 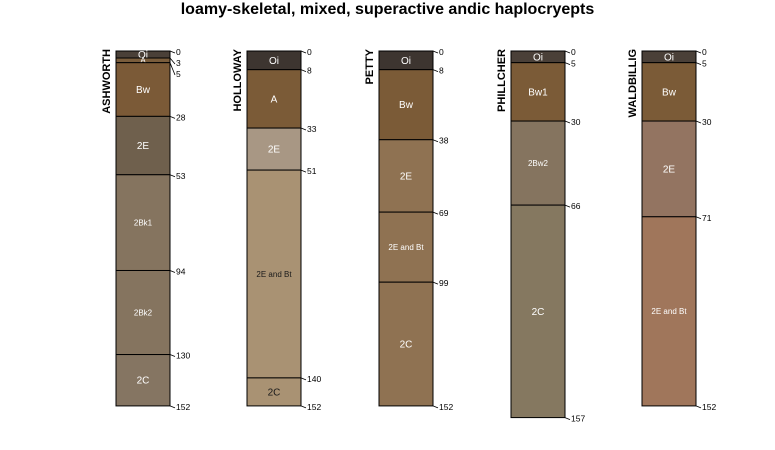 I want to click on depth-label: 99, so click(x=444, y=283).